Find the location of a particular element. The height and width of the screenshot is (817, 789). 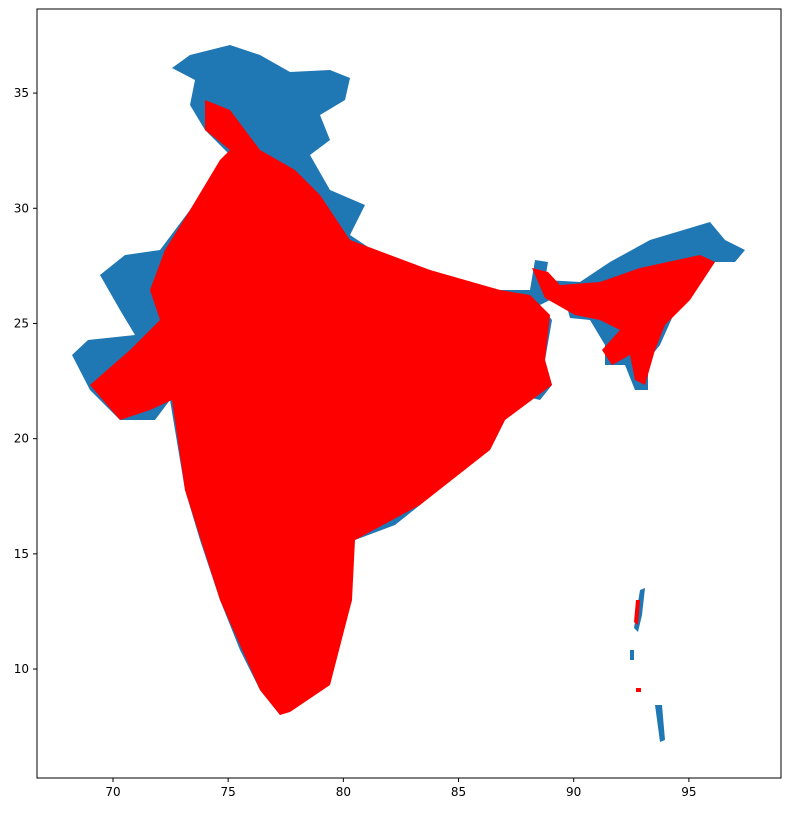

y-tick-label: 20 is located at coordinates (21, 439).